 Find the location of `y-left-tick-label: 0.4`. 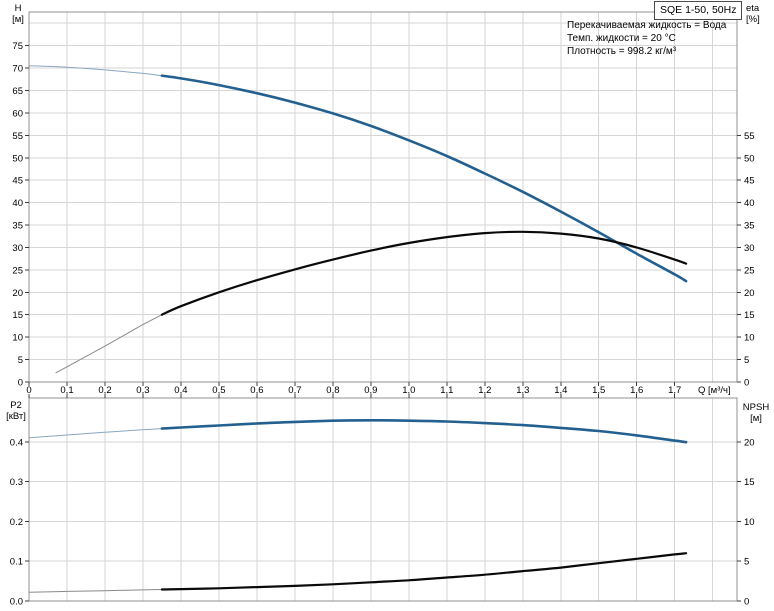

y-left-tick-label: 0.4 is located at coordinates (16, 442).